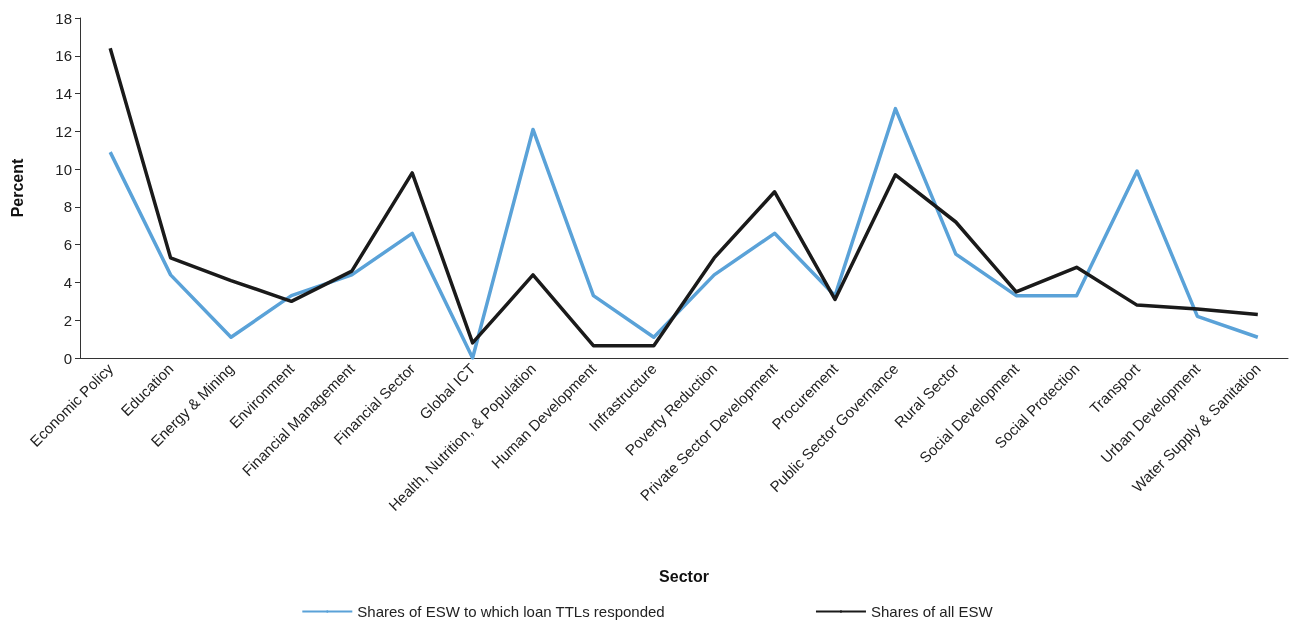  Describe the element at coordinates (67, 320) in the screenshot. I see `y-tick-label: 2` at that location.